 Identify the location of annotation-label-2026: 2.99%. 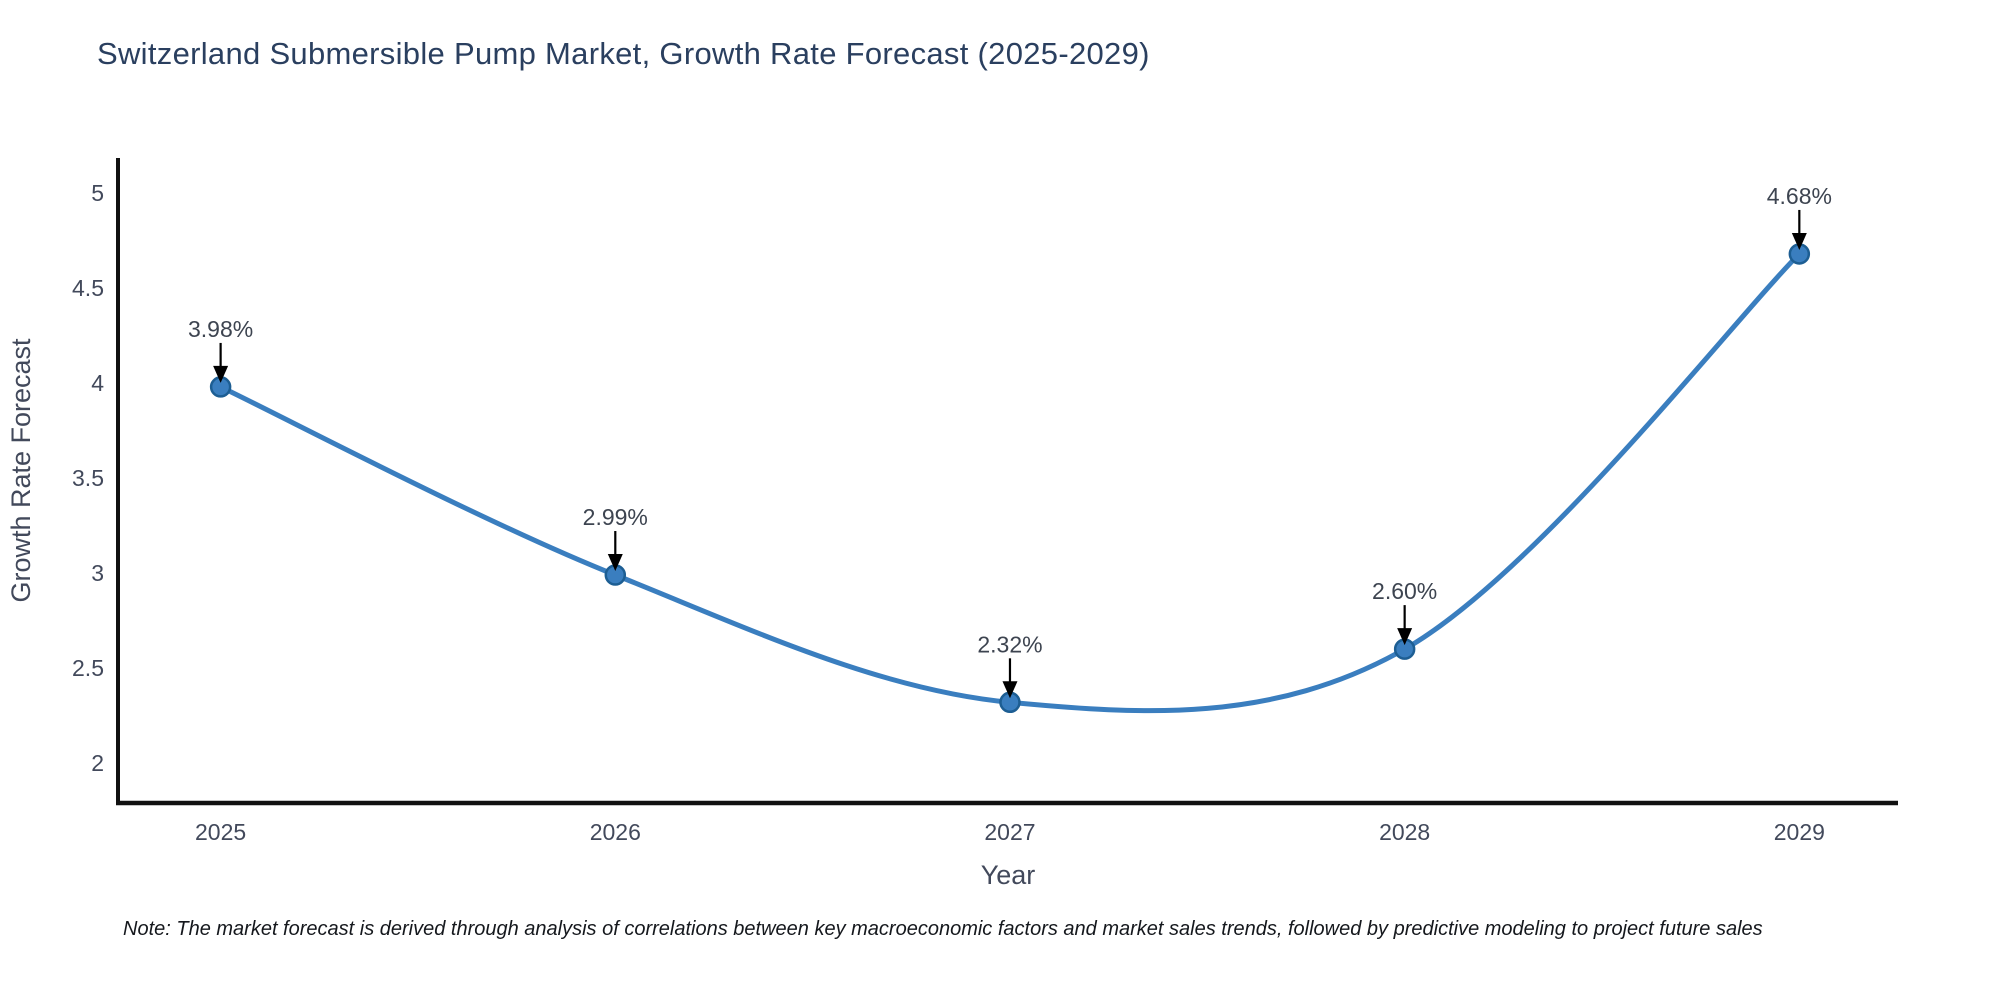
(615, 517).